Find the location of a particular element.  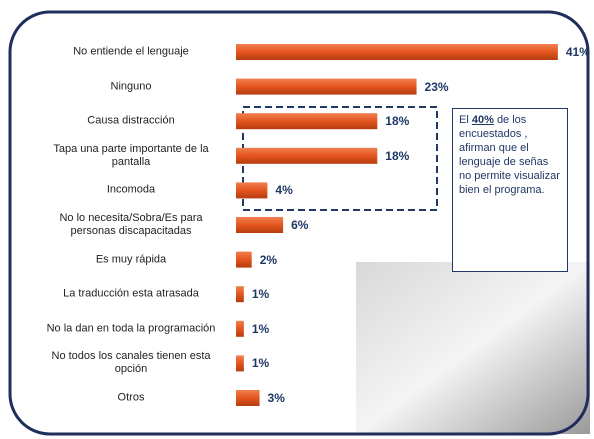

annotation-prefix: El is located at coordinates (464, 120).